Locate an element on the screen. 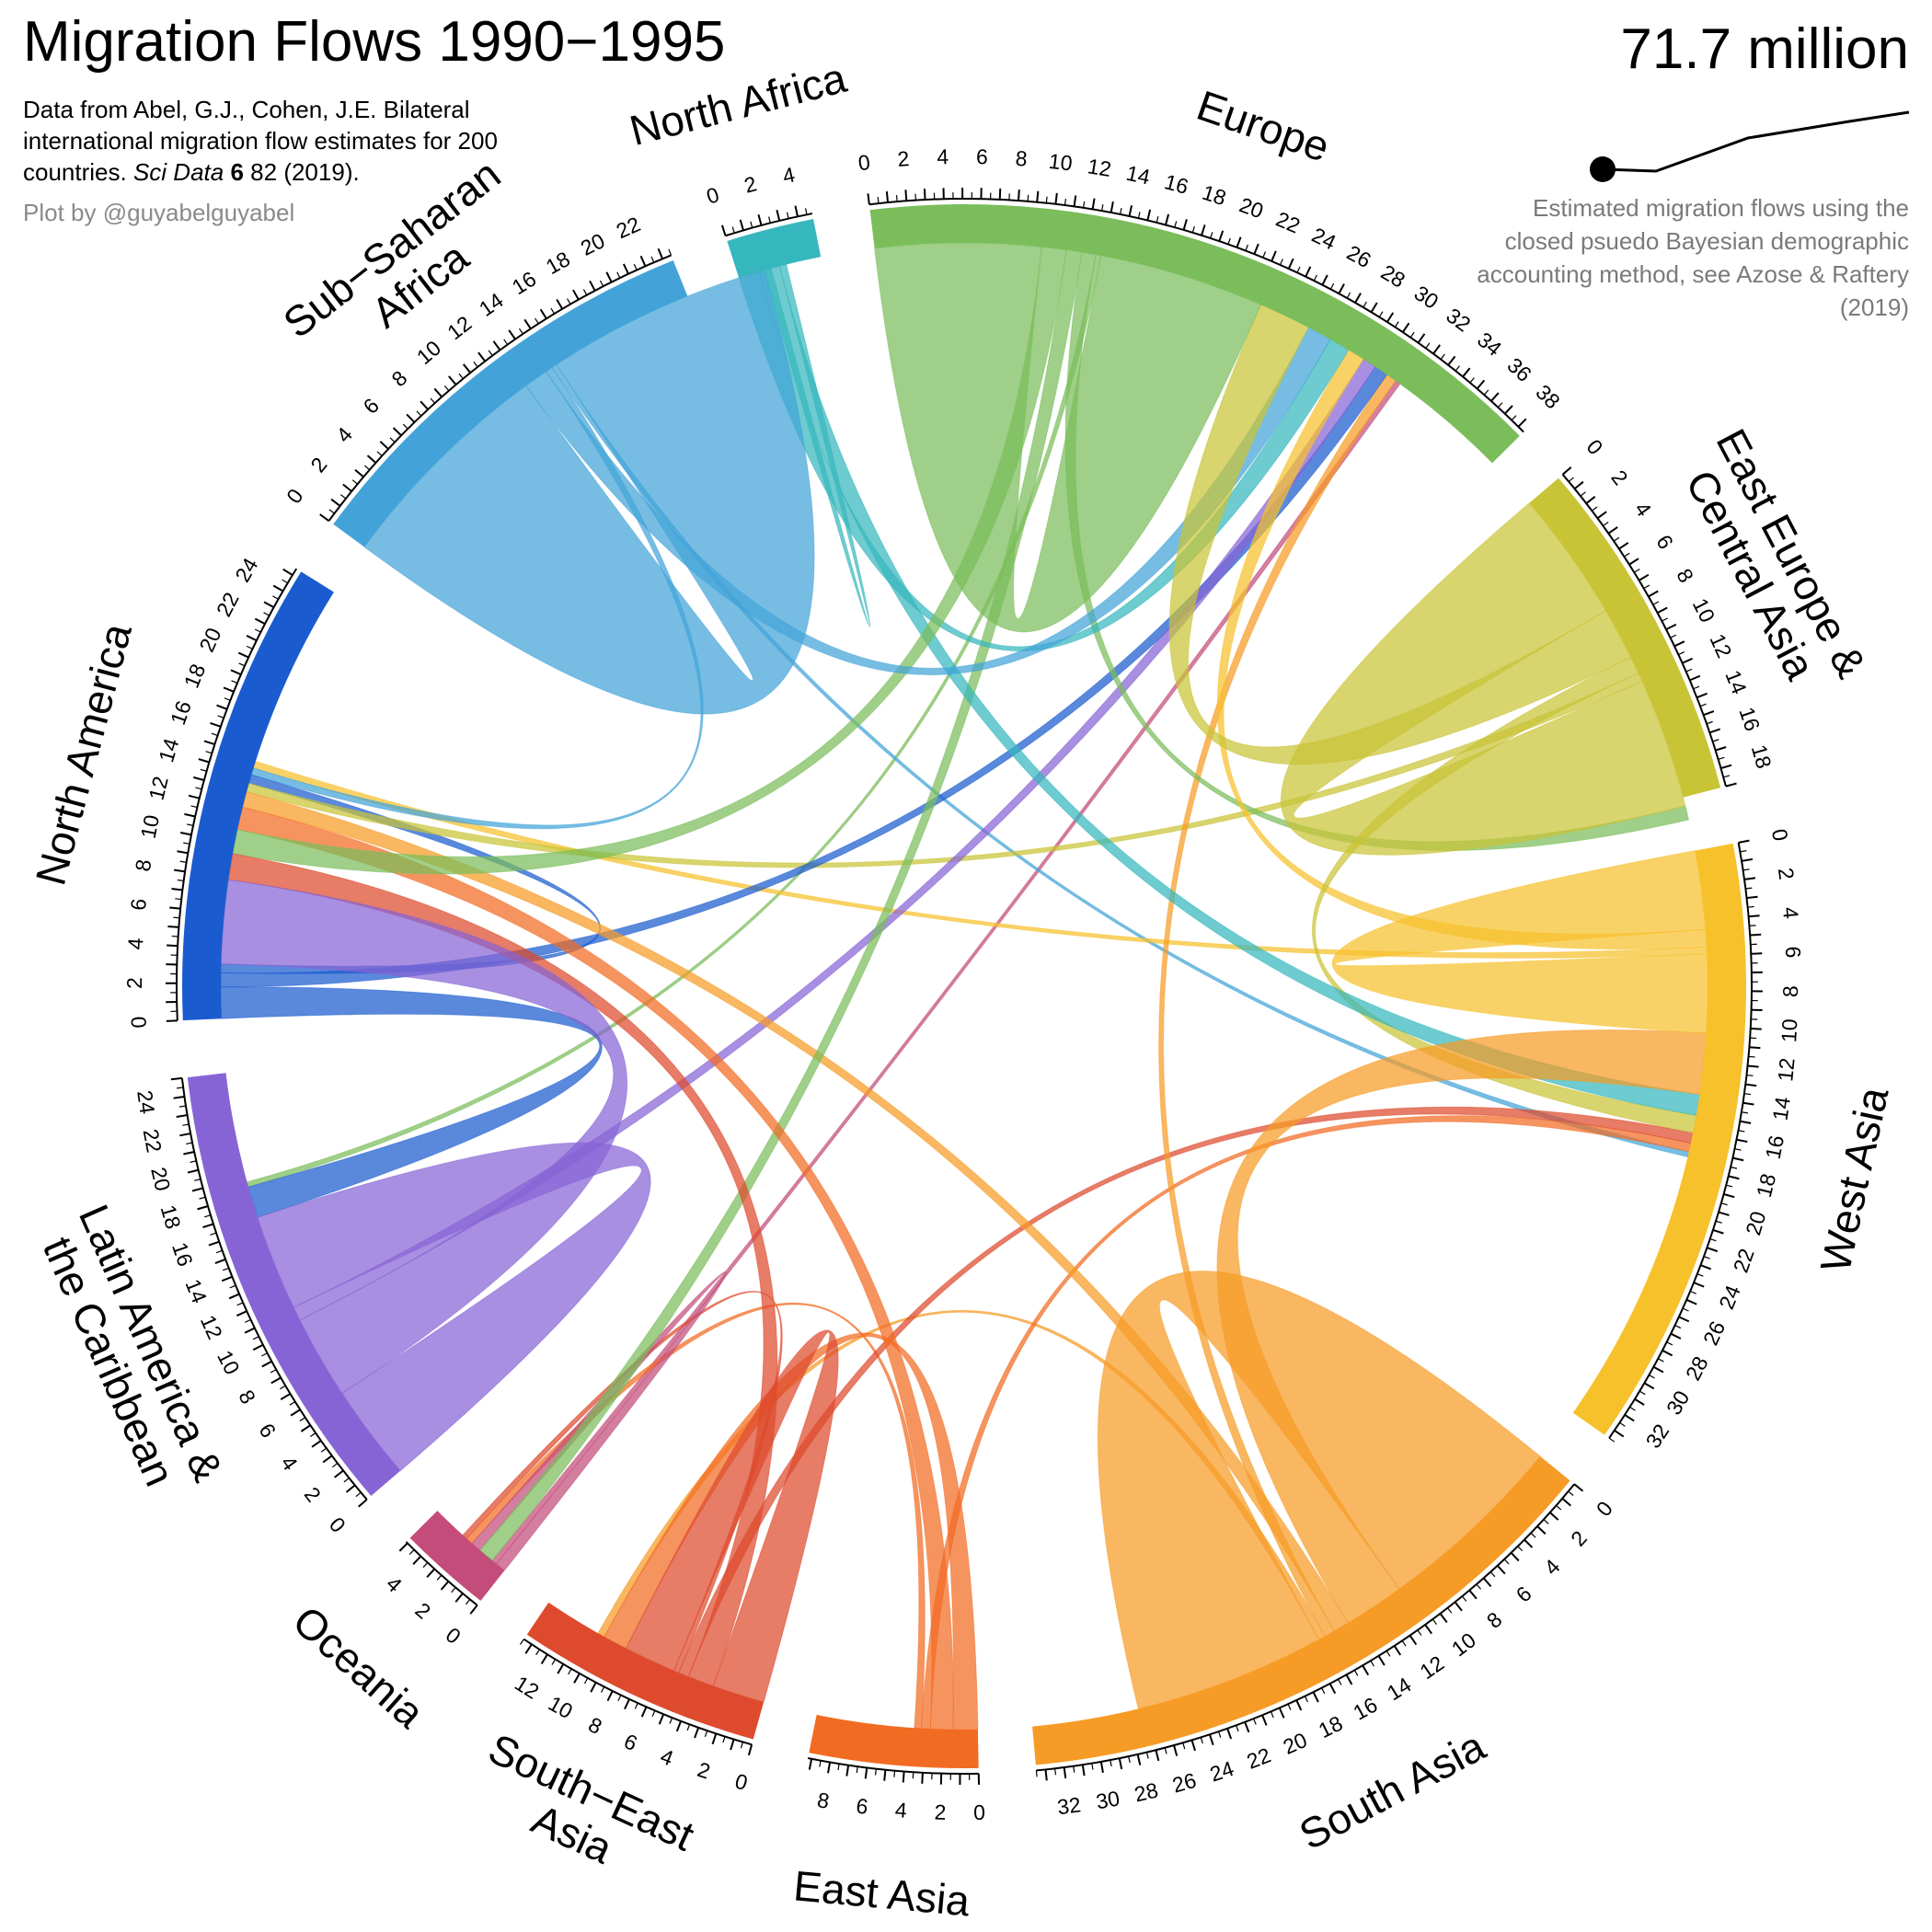  tick-label: 6 is located at coordinates (862, 1806).